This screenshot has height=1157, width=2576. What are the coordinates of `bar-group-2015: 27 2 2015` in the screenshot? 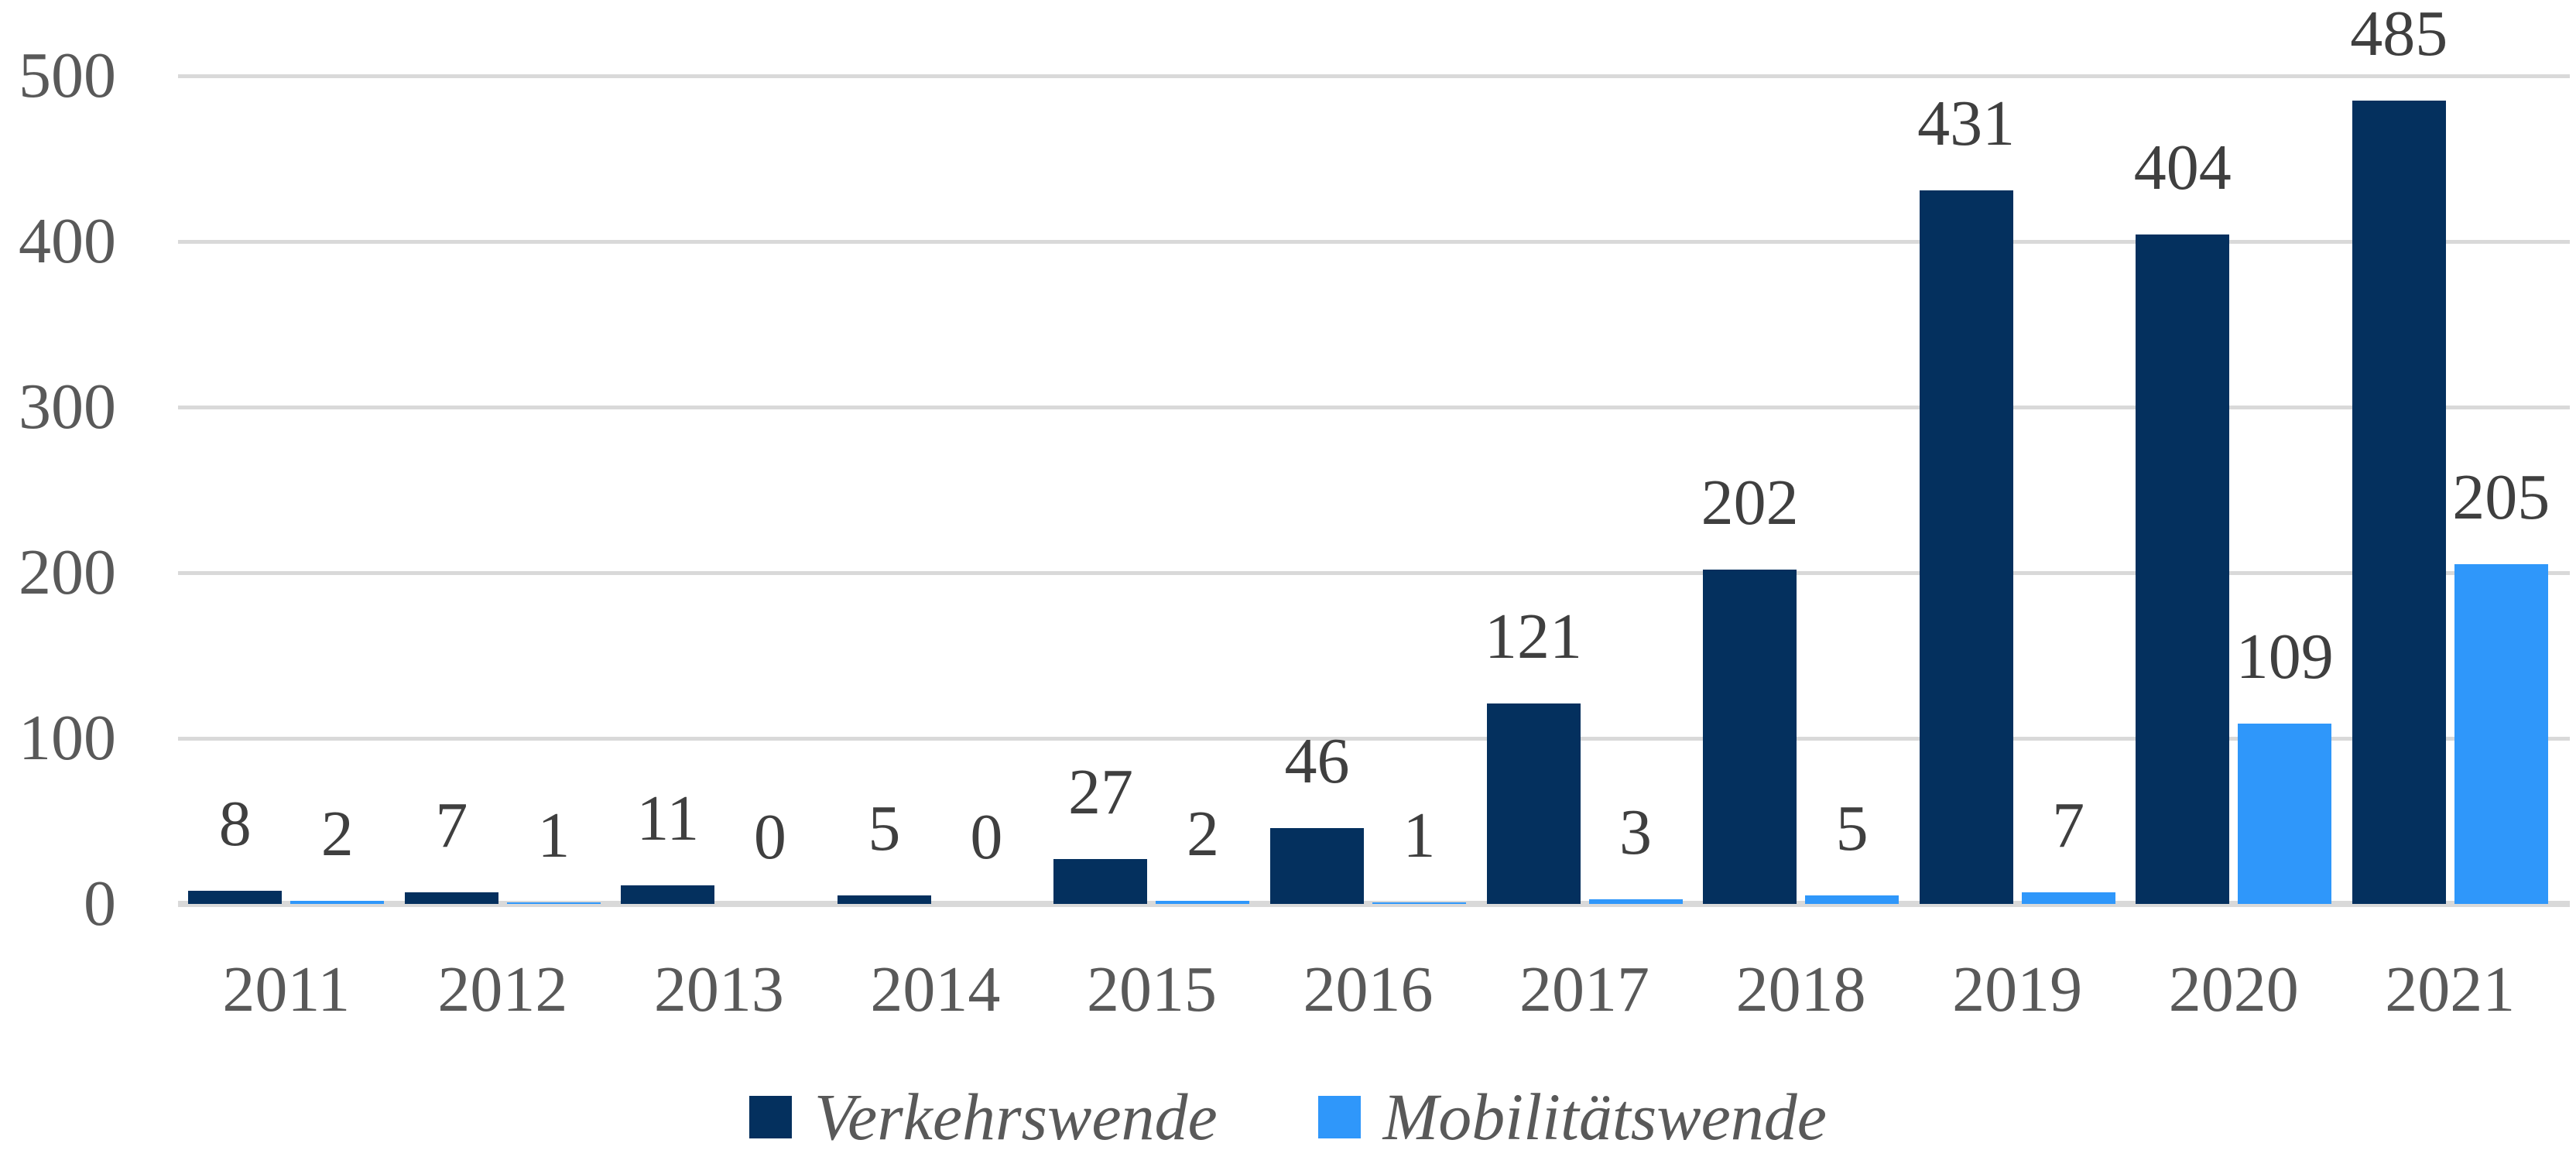 It's located at (1151, 549).